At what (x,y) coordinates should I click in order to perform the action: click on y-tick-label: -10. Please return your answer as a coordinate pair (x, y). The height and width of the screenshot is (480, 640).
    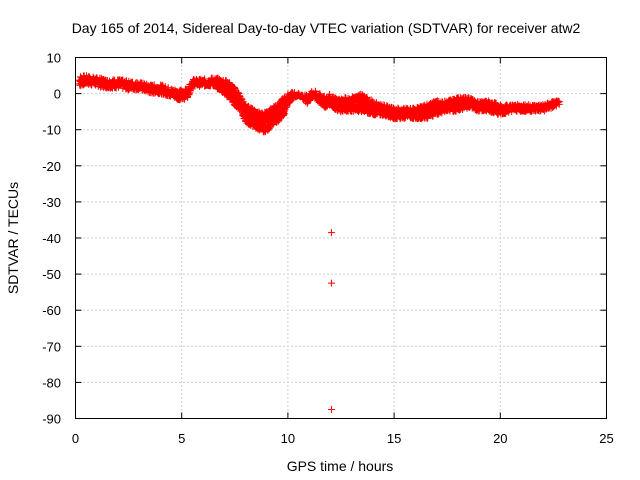
    Looking at the image, I should click on (51, 130).